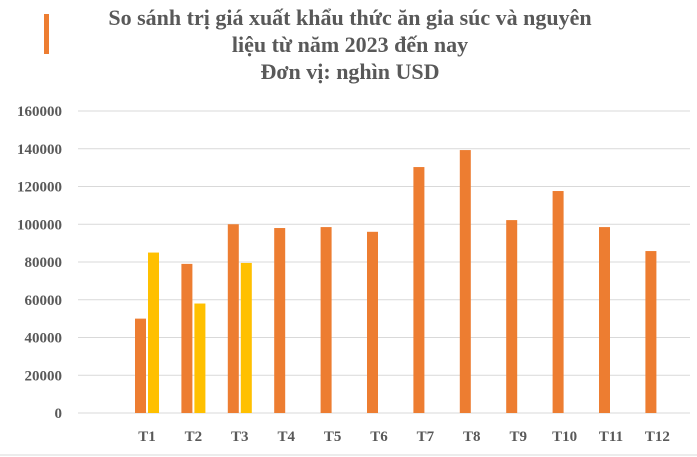  Describe the element at coordinates (194, 437) in the screenshot. I see `x-tick-label: T2` at that location.